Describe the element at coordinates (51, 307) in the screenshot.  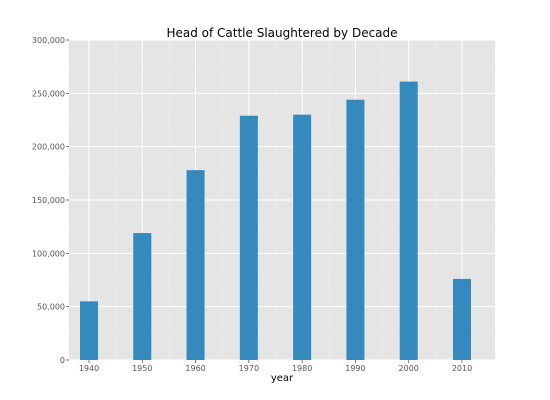
I see `y-tick-label: 50,000` at that location.